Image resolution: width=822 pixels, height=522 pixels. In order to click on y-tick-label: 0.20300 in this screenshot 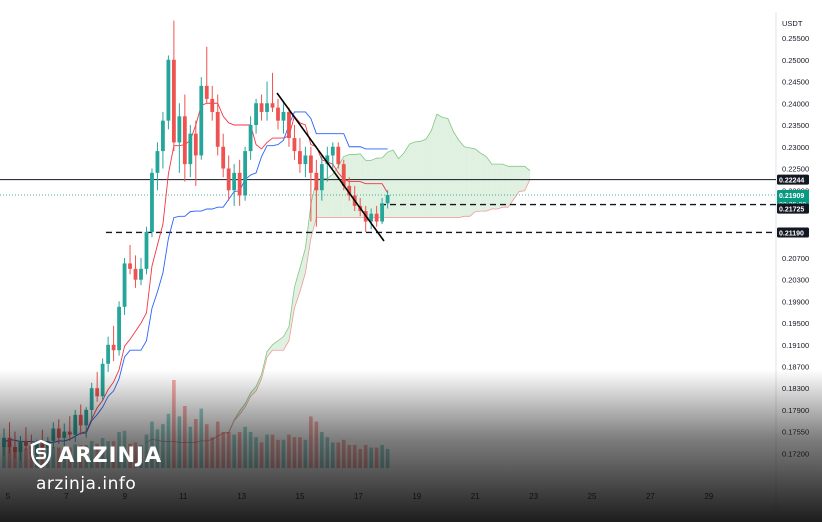, I will do `click(795, 280)`.